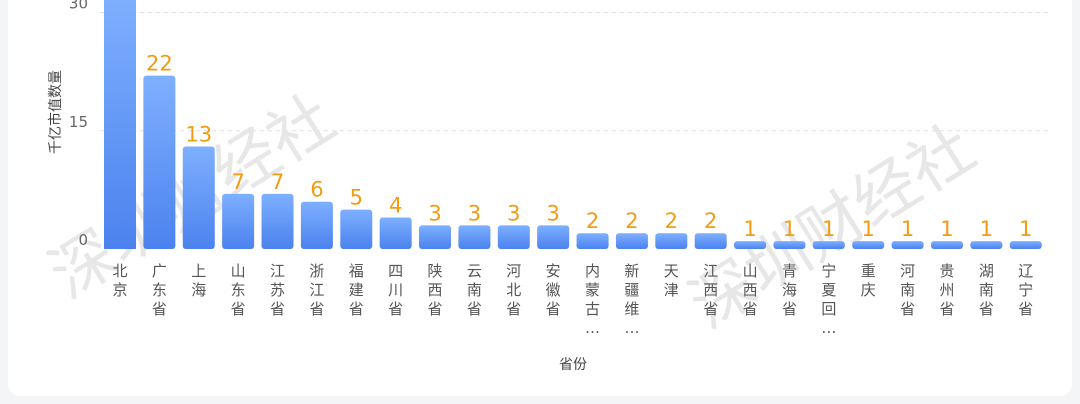 Image resolution: width=1080 pixels, height=404 pixels. What do you see at coordinates (159, 290) in the screenshot?
I see `x-tick-label: 广东省` at bounding box center [159, 290].